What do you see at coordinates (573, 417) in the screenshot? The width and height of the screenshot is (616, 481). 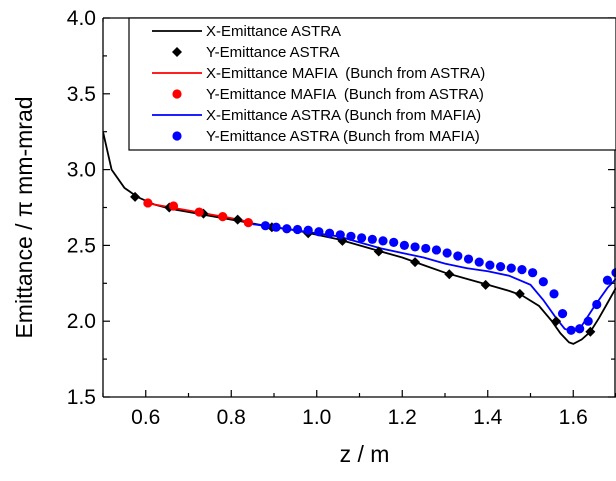 I see `x-tick-label: 1.6` at bounding box center [573, 417].